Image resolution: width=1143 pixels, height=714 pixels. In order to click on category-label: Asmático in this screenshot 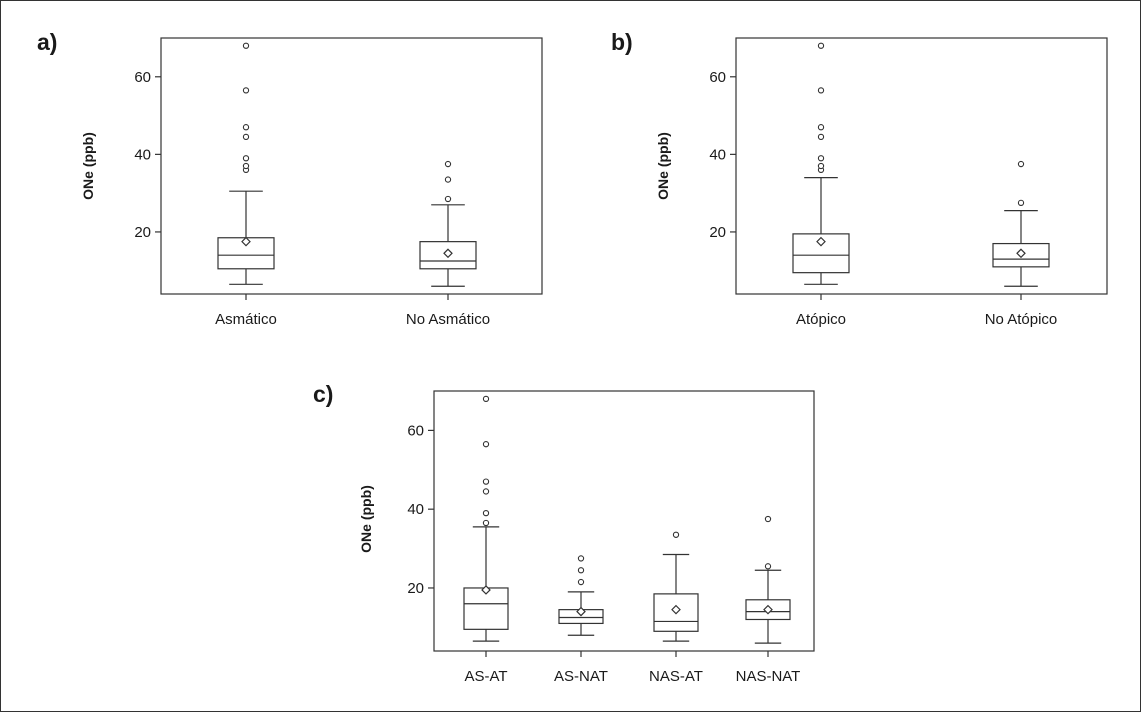, I will do `click(246, 319)`.